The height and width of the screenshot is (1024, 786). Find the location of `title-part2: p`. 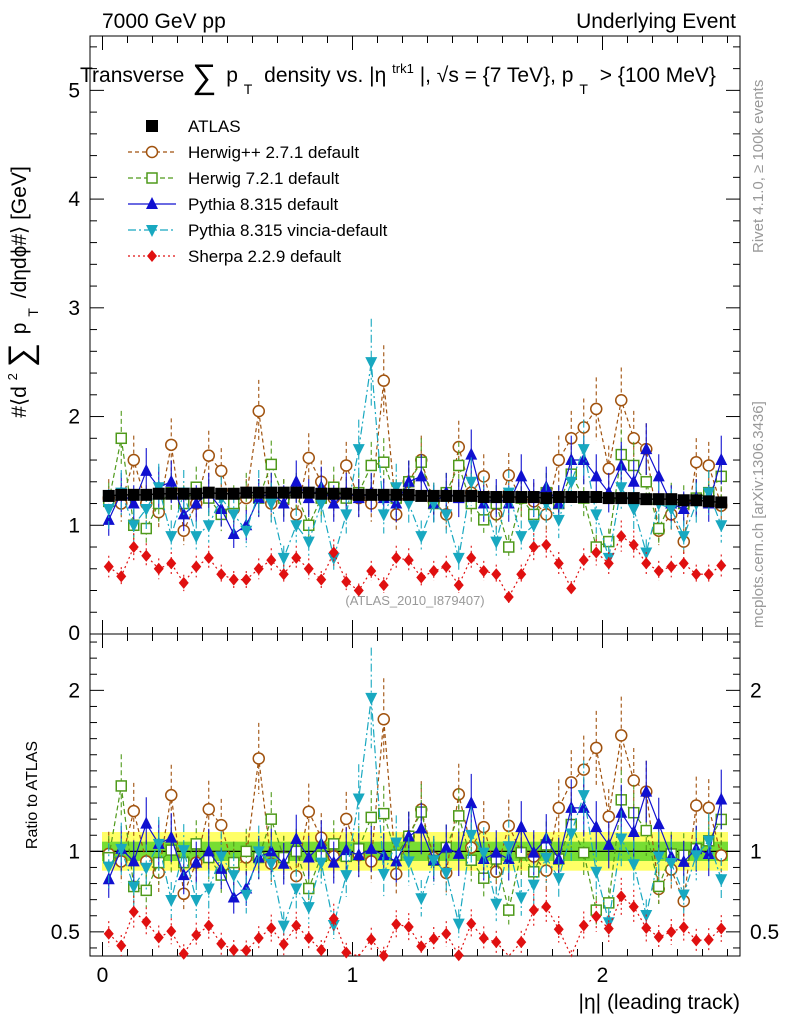

title-part2: p is located at coordinates (232, 75).